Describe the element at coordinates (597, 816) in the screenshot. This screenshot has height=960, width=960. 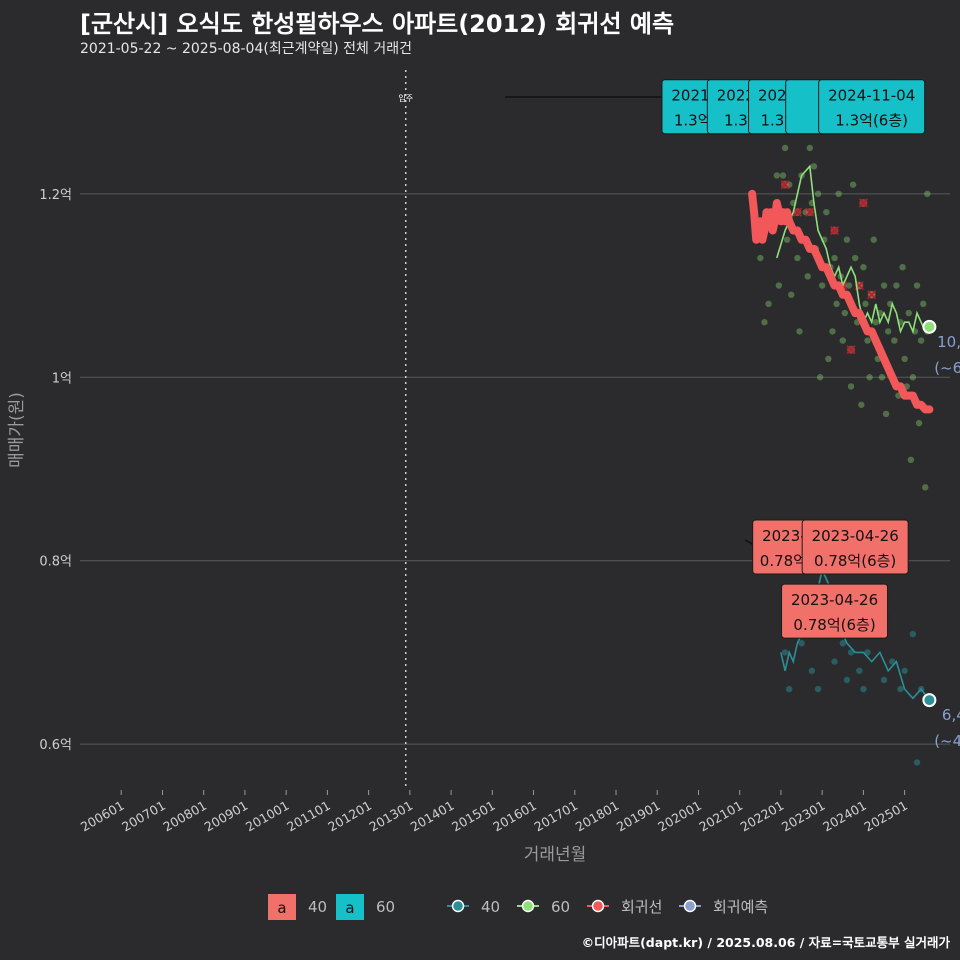
I see `x-tick-label: 201801` at that location.